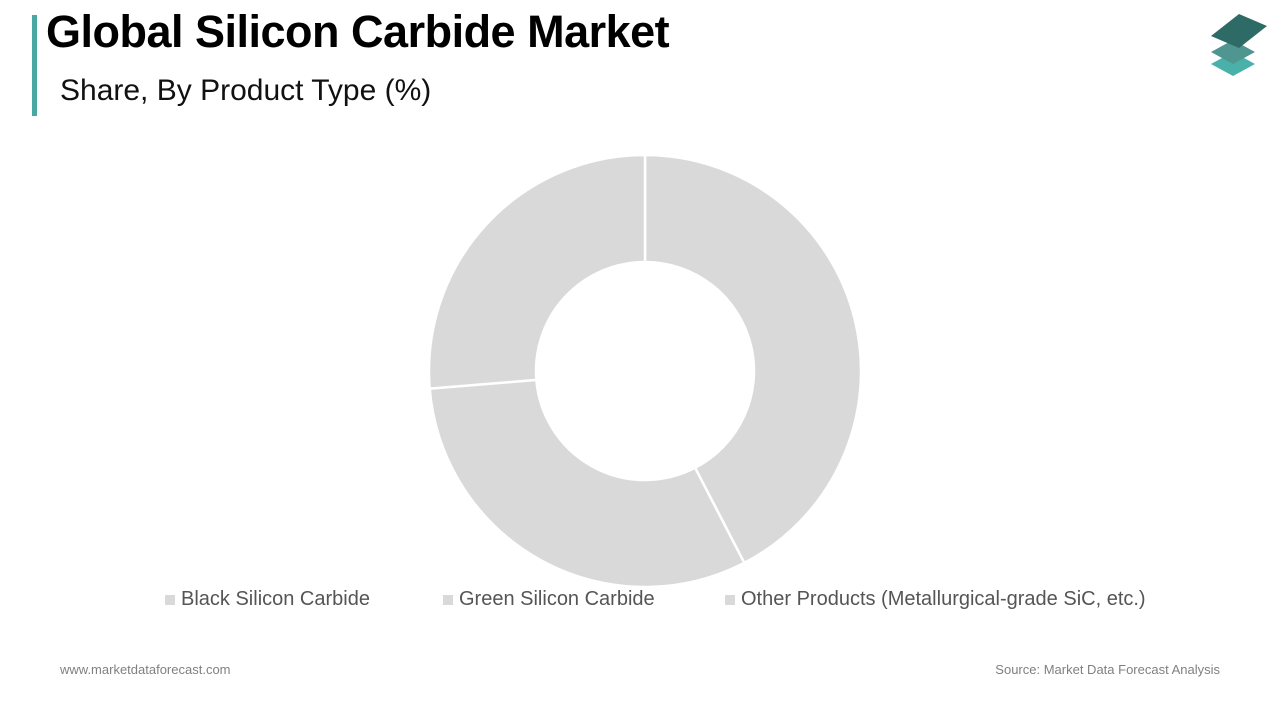  What do you see at coordinates (358, 31) in the screenshot?
I see `page-title: Global Silicon Carbide Market` at bounding box center [358, 31].